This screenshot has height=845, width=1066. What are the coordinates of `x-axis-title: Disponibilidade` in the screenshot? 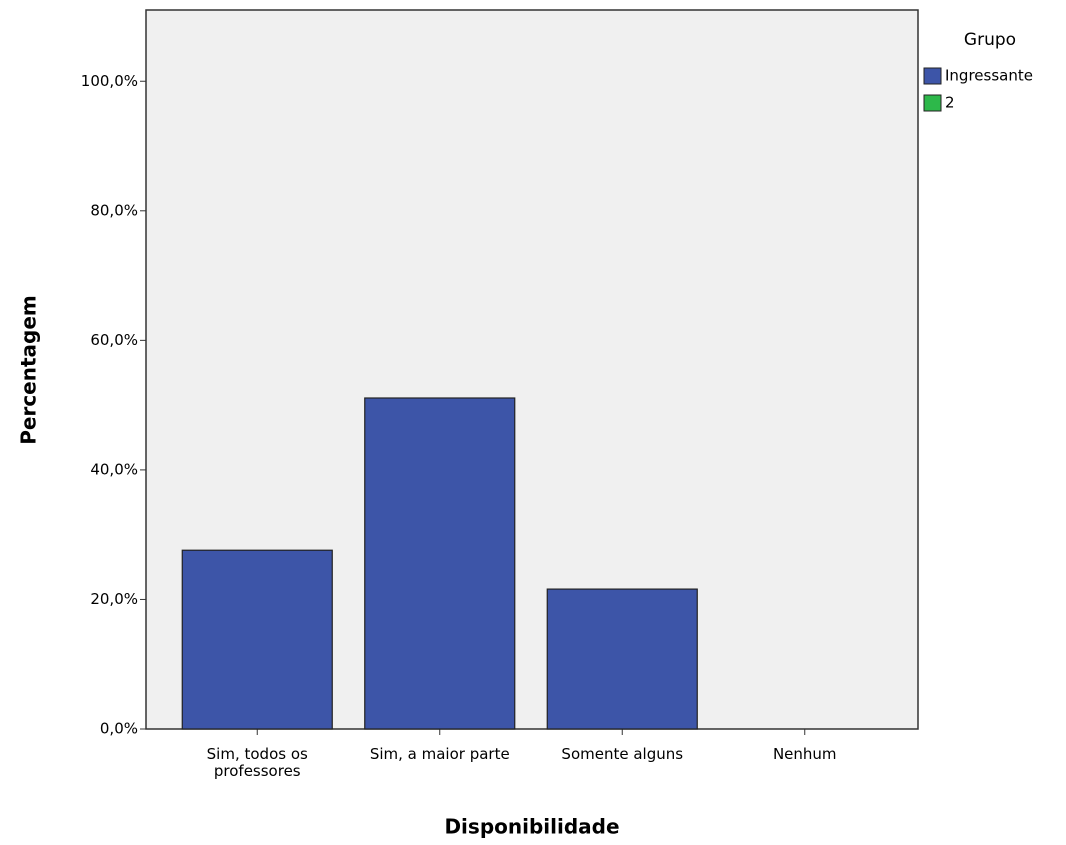 It's located at (531, 827).